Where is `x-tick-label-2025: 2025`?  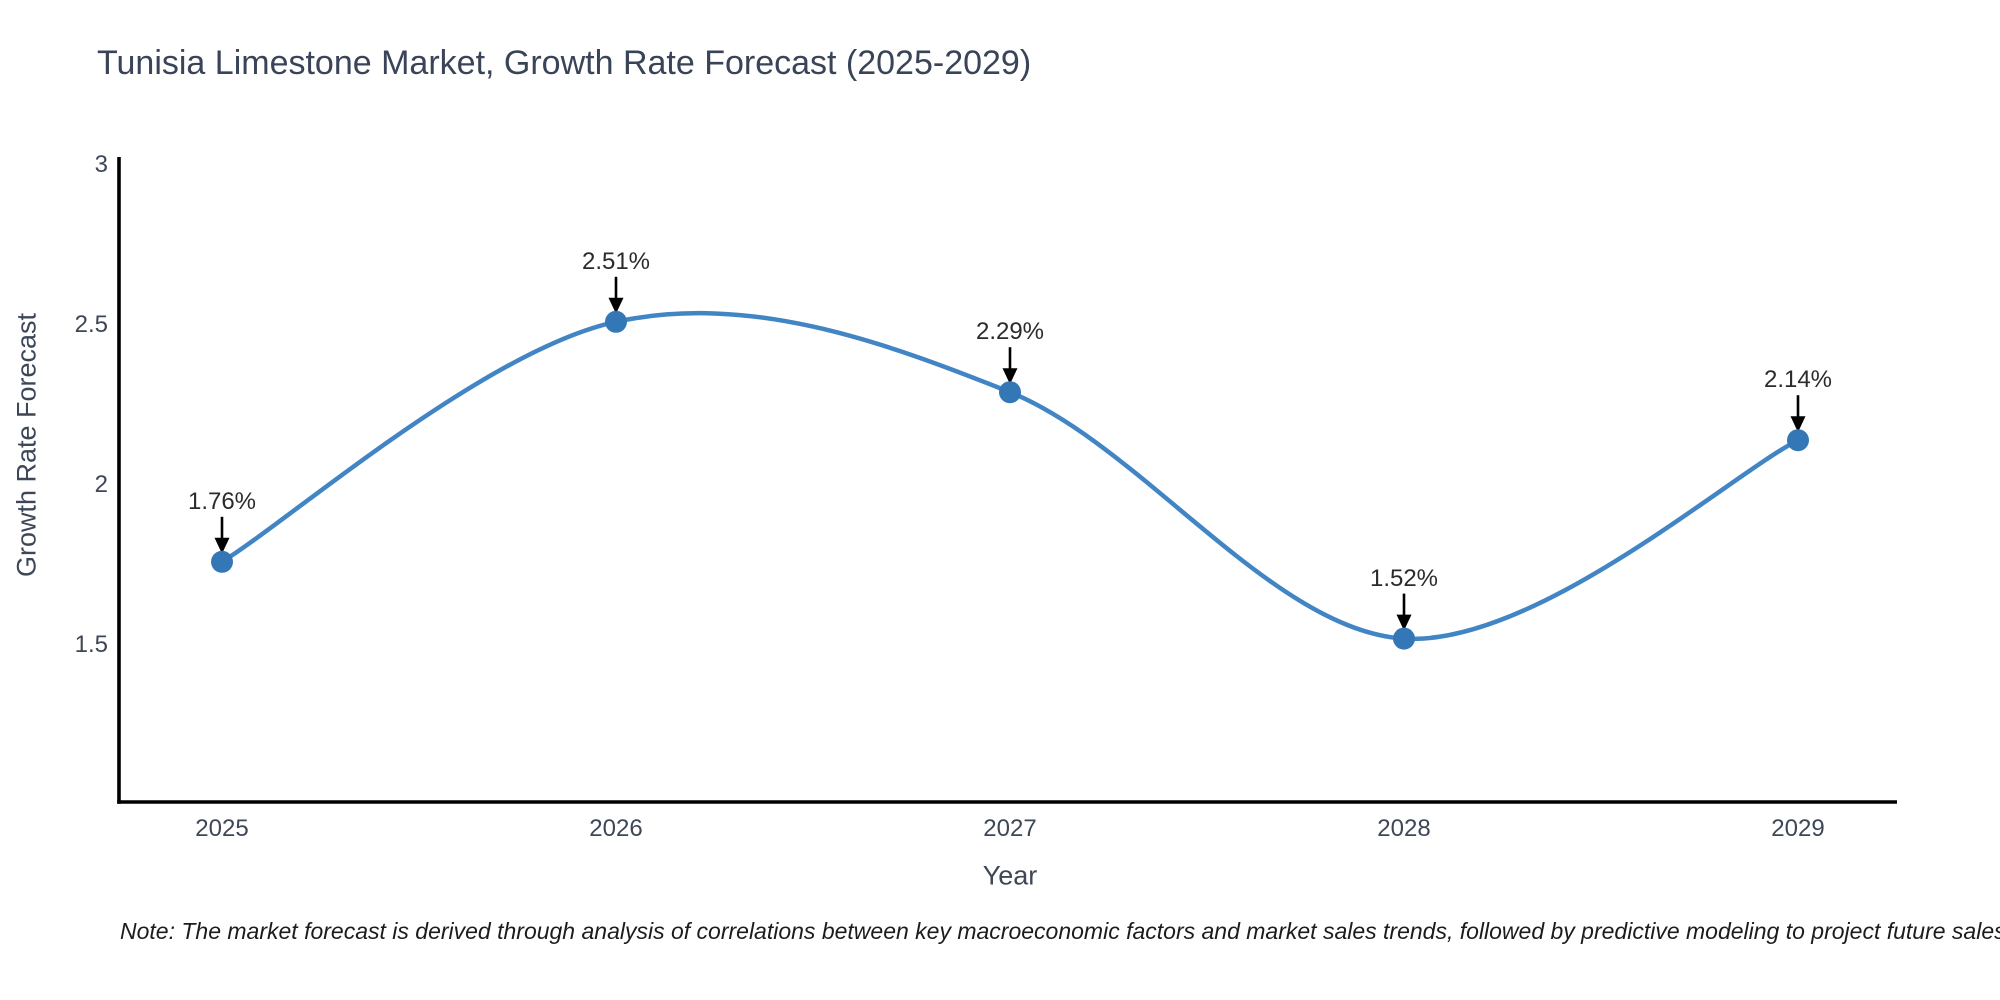
x-tick-label-2025: 2025 is located at coordinates (222, 828).